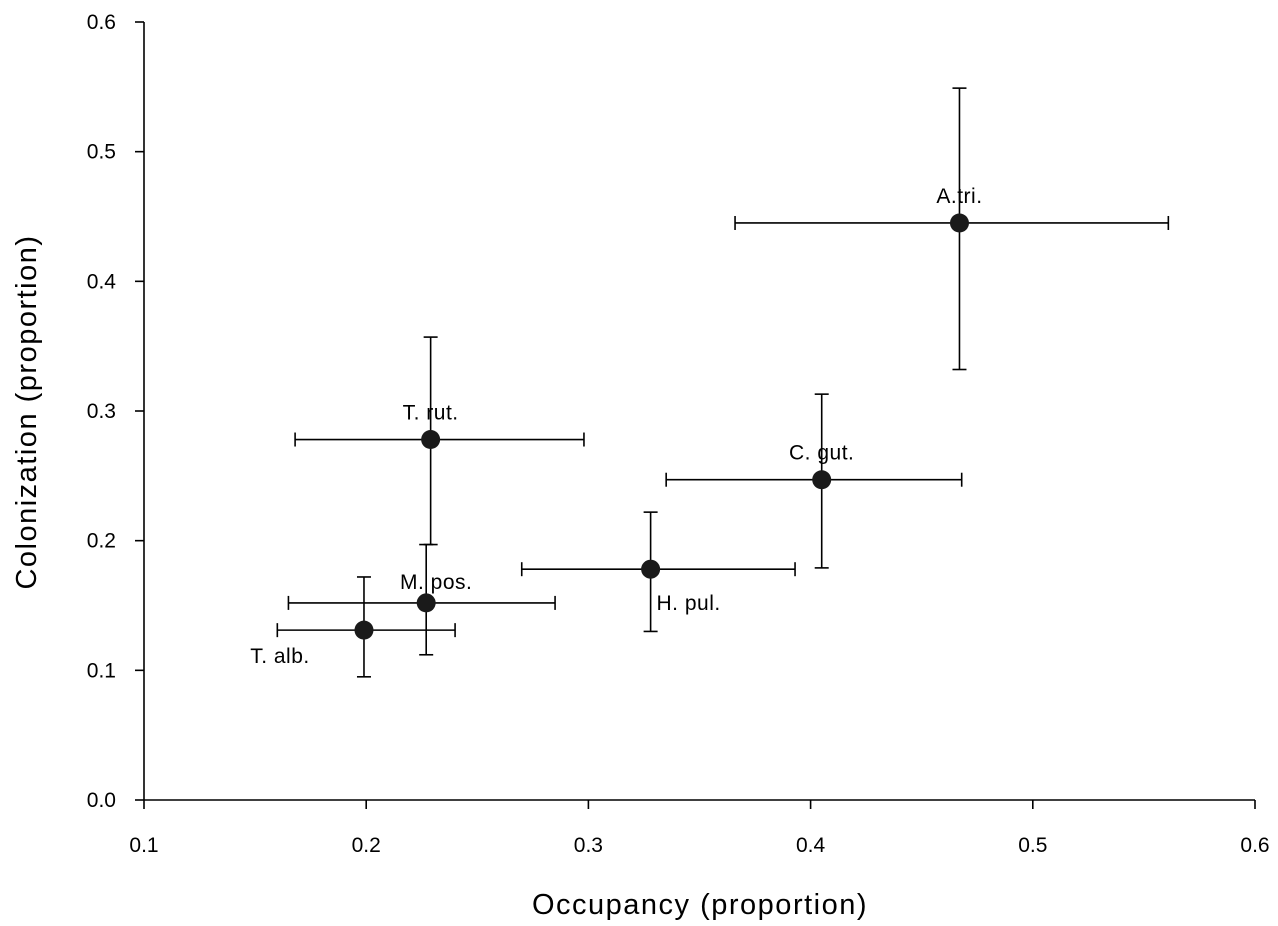 The height and width of the screenshot is (926, 1278). I want to click on x-axis-ticks: 0.1 0.2 0.3 0.4 0.5 0.6, so click(699, 828).